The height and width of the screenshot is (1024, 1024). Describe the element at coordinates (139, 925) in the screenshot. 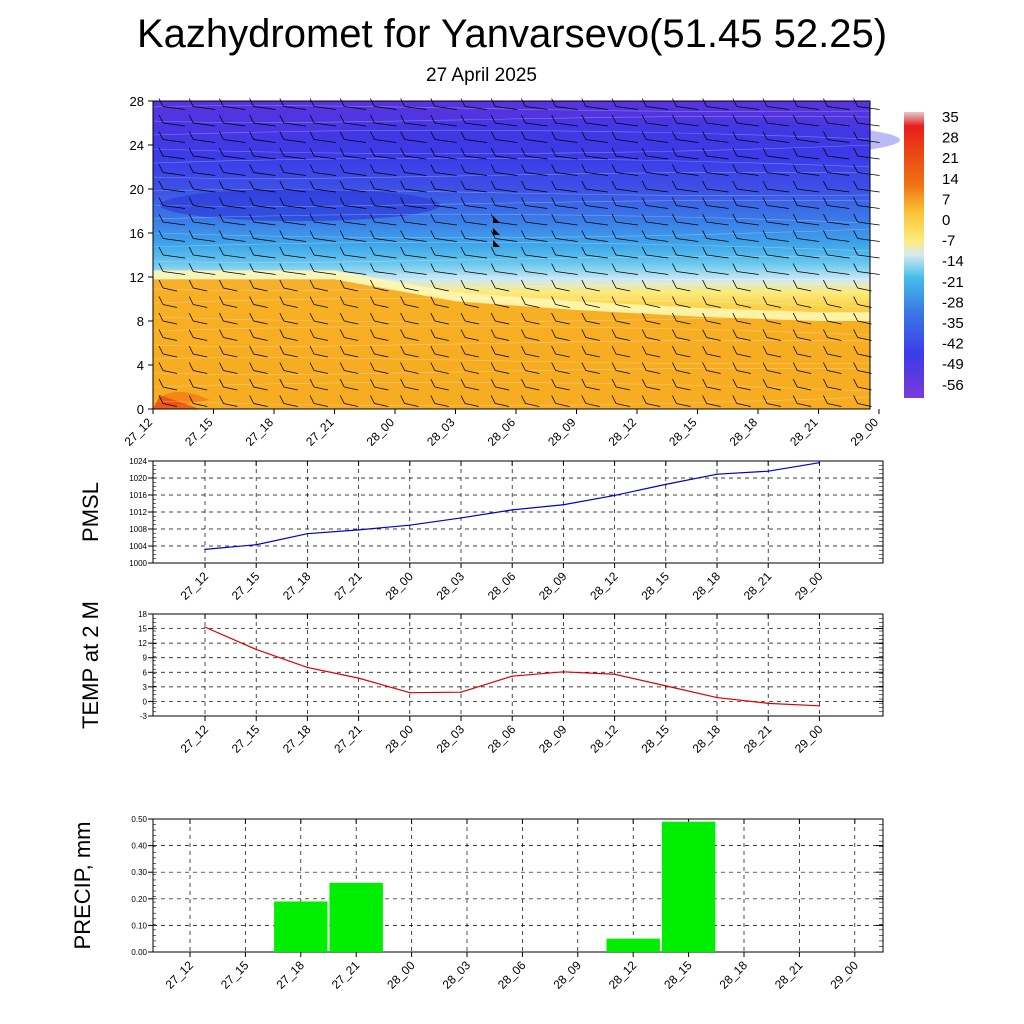

I see `y-tick-label: 0.10` at that location.